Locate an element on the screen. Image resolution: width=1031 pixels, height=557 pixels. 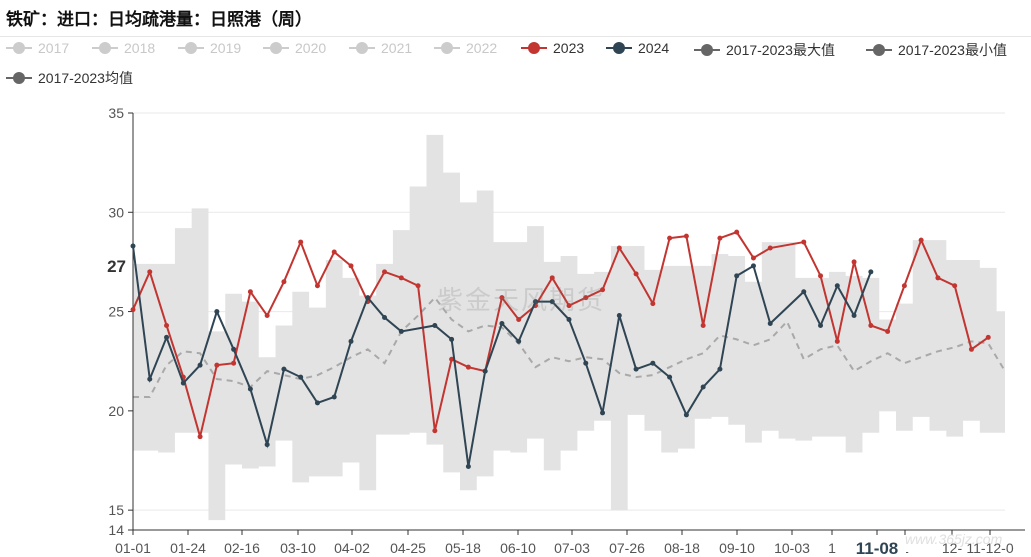
legend-item-2024: 2024 is located at coordinates (637, 48).